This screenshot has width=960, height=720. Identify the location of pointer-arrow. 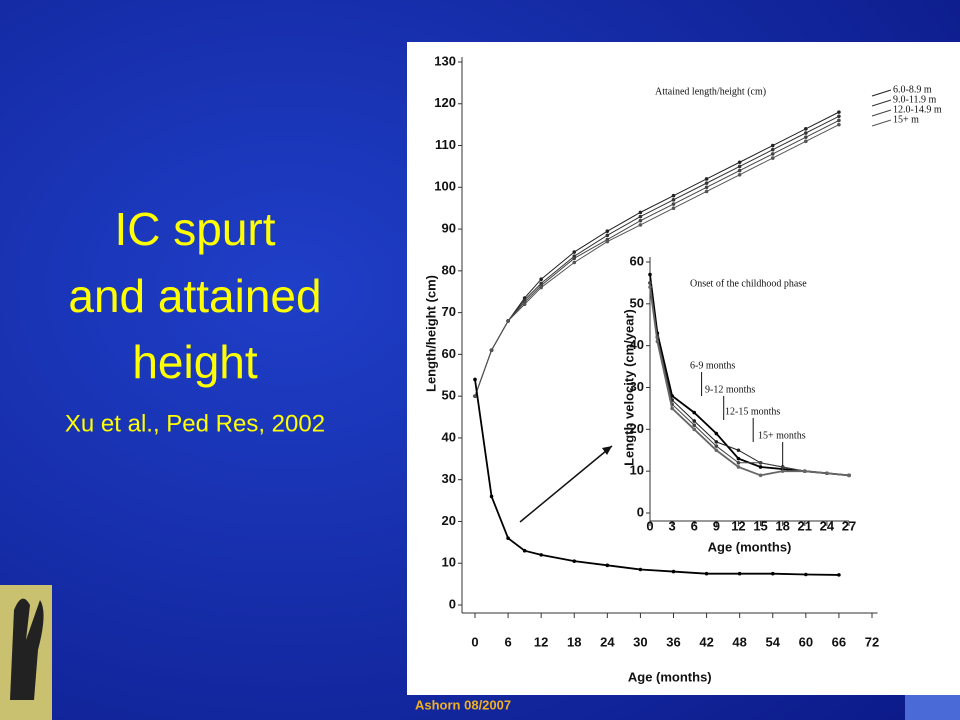
(566, 484).